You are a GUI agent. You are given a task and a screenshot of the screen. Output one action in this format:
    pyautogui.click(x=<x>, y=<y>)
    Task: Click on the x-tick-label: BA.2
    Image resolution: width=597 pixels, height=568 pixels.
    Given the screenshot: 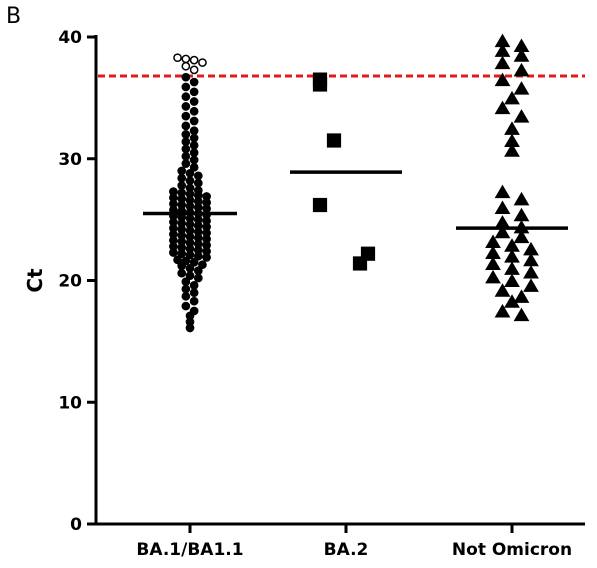 What is the action you would take?
    pyautogui.click(x=346, y=550)
    